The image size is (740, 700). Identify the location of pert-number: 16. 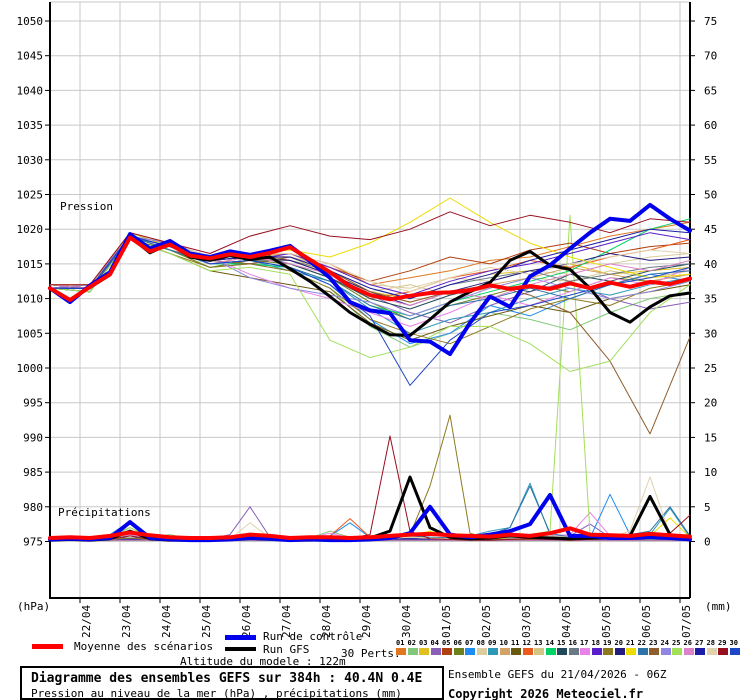
(572, 643).